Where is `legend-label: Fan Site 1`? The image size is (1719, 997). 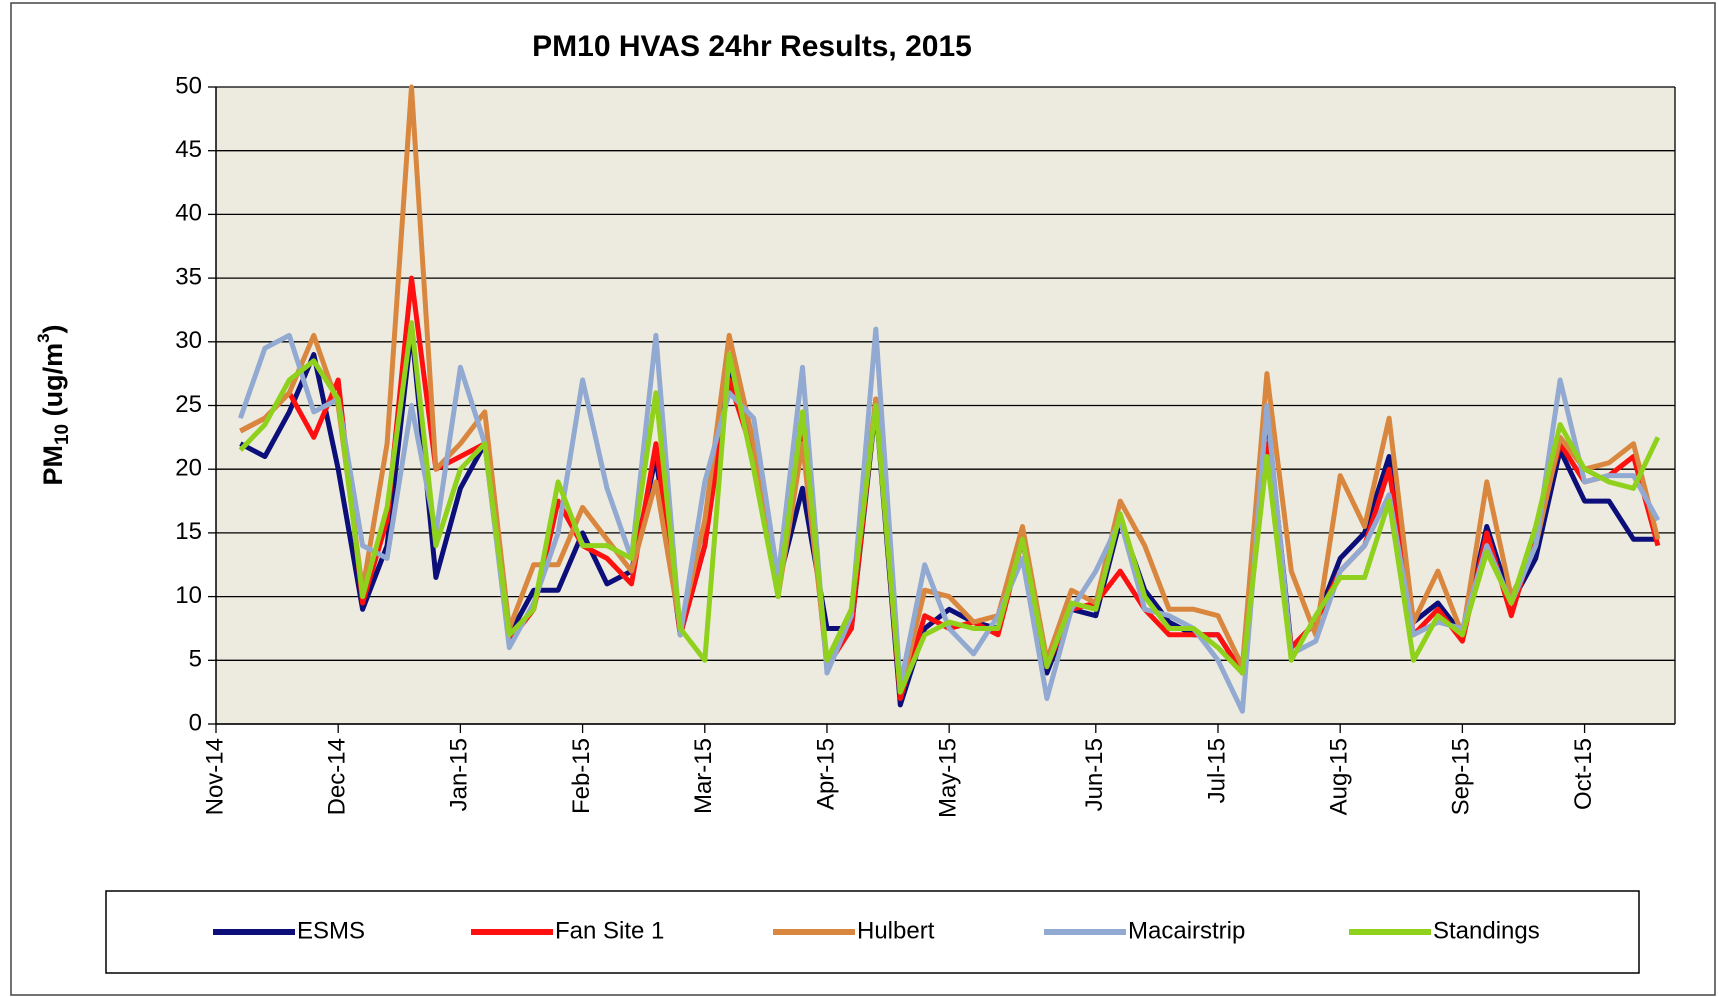
legend-label: Fan Site 1 is located at coordinates (609, 930).